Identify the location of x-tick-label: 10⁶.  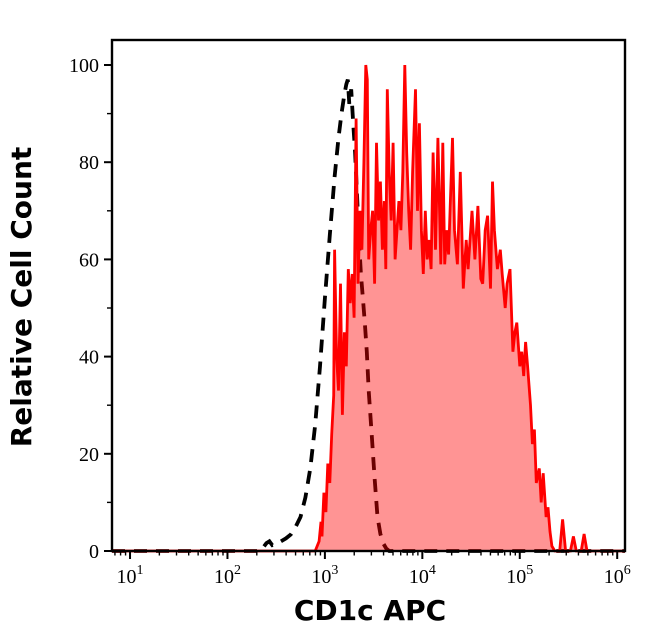
(617, 575).